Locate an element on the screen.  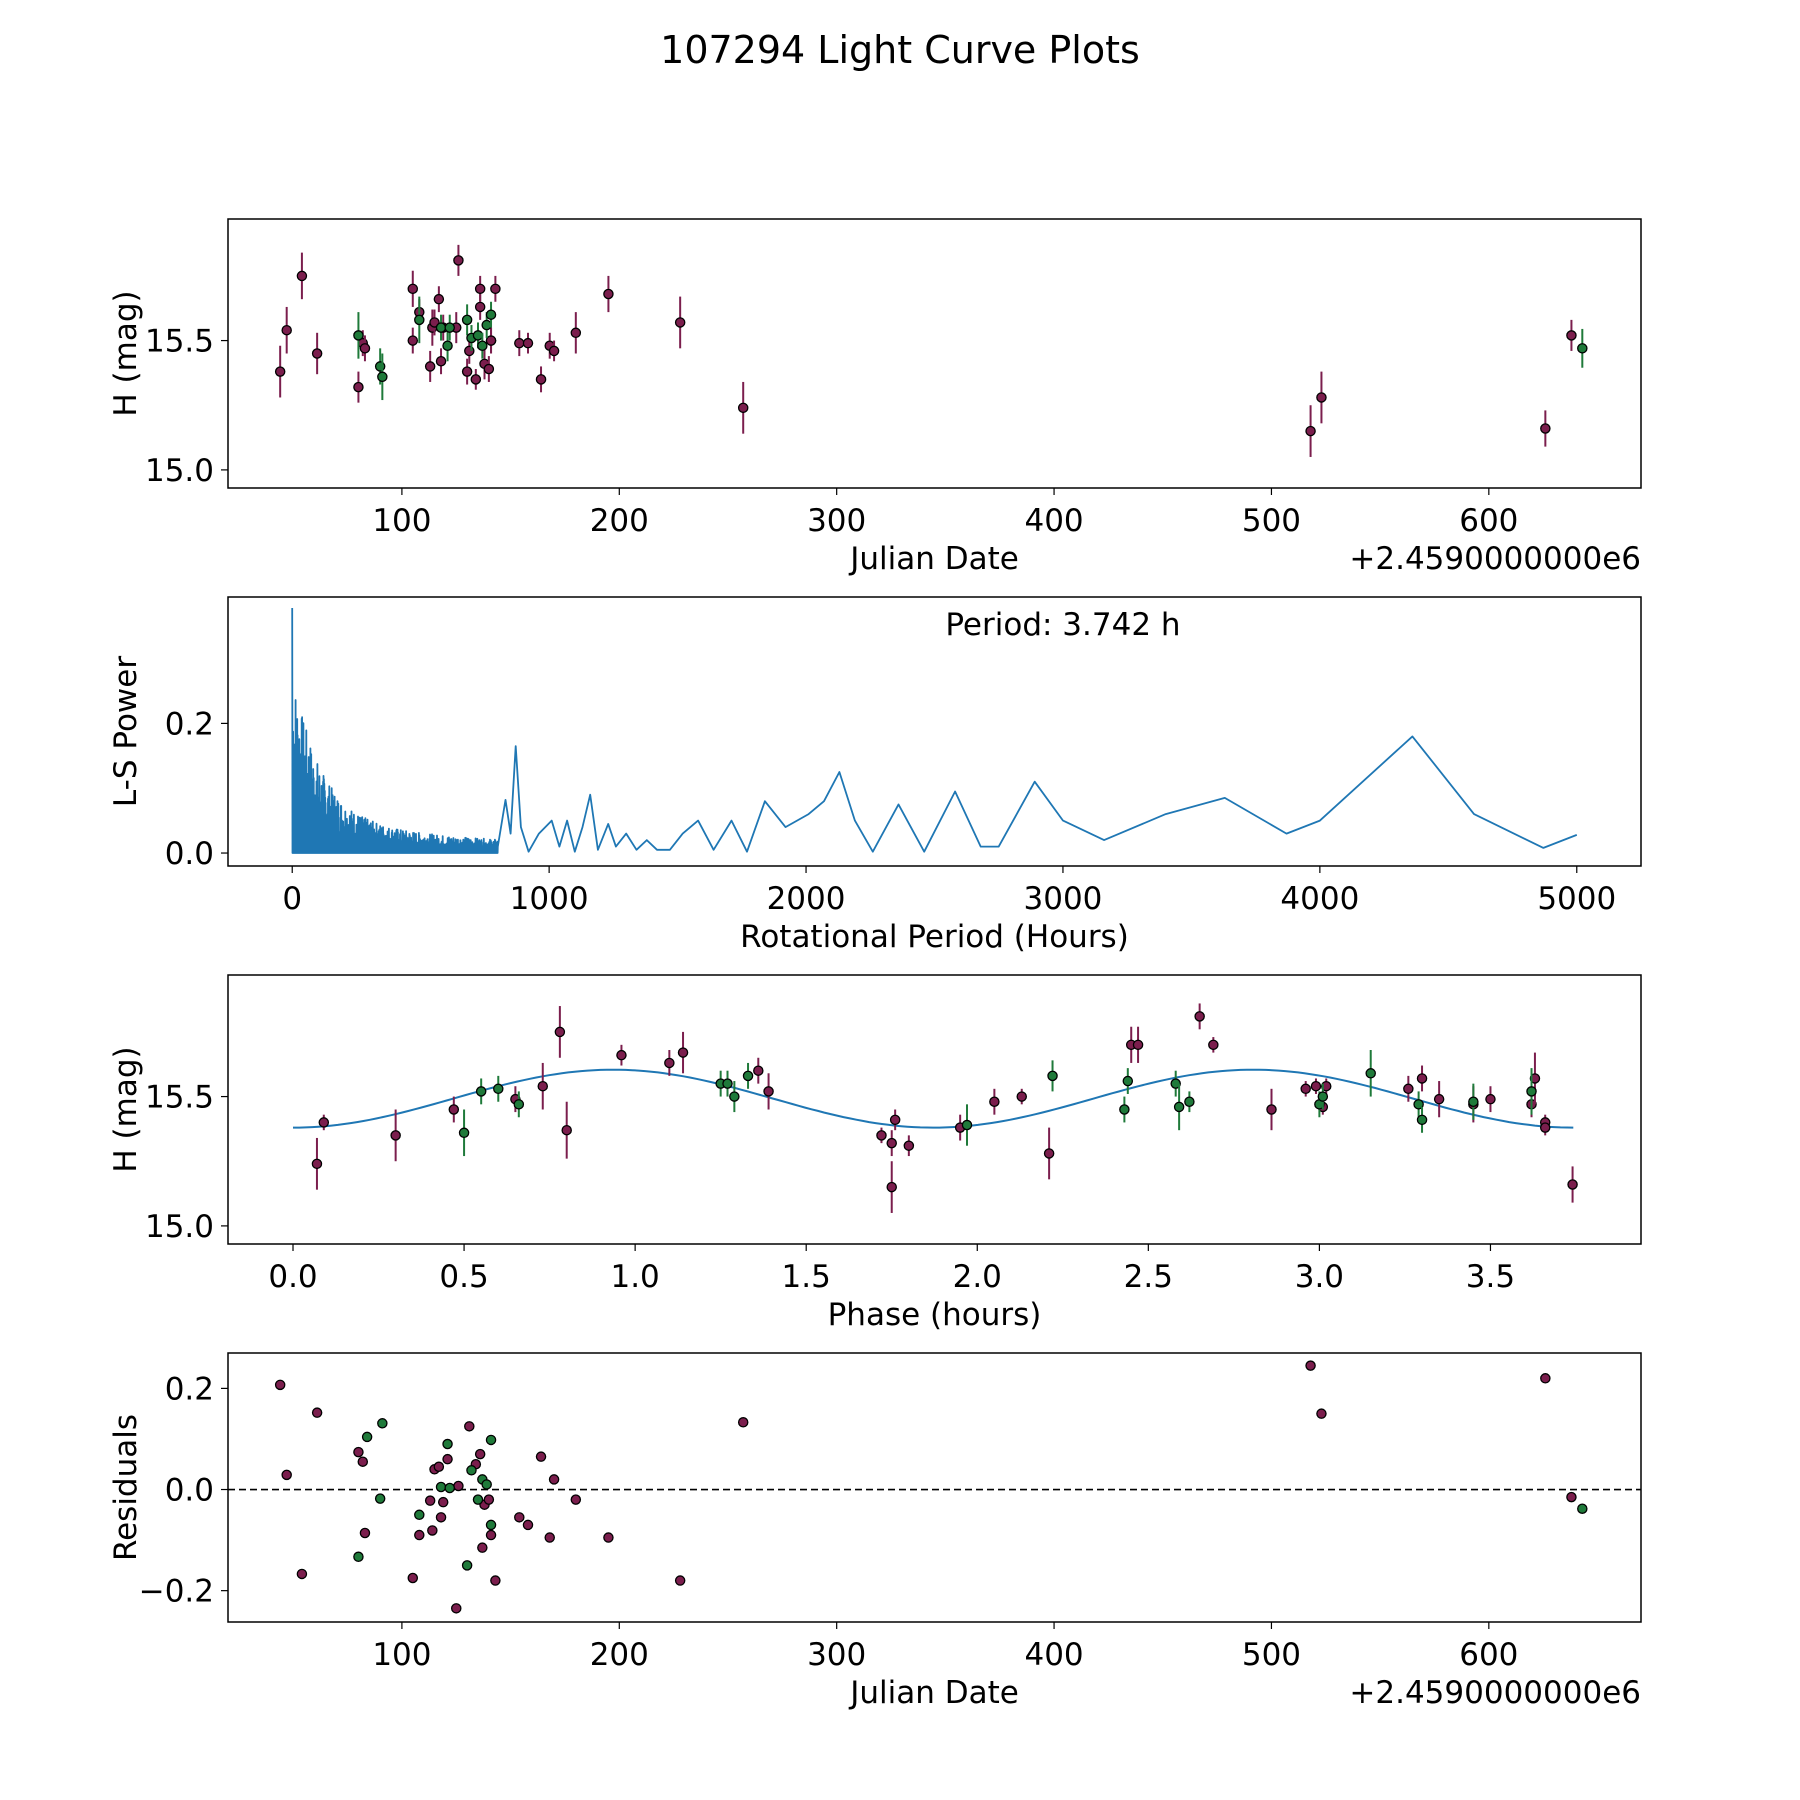
y-axis-label: H (mag) is located at coordinates (126, 1109).